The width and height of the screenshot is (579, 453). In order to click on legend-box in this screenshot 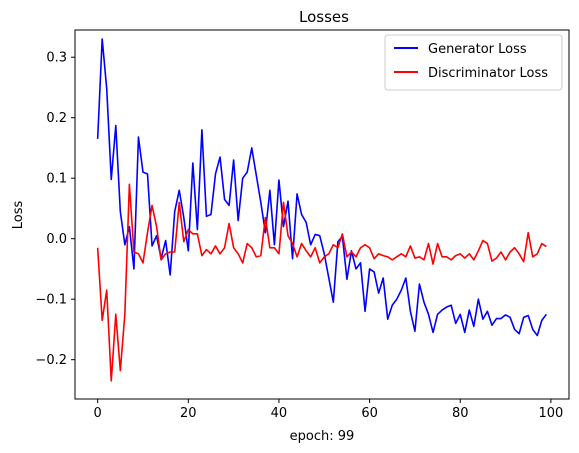, I will do `click(473, 62)`.